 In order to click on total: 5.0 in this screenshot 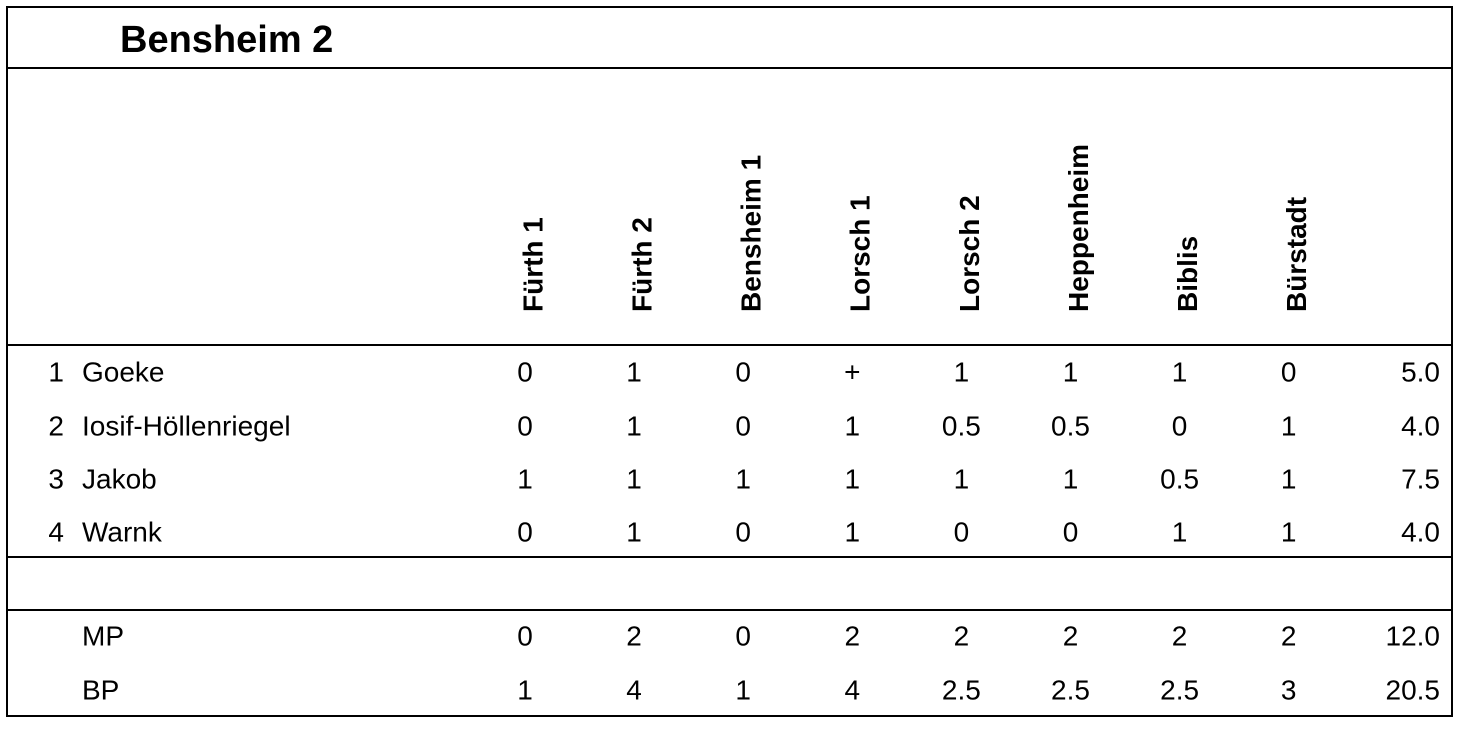, I will do `click(1420, 371)`.